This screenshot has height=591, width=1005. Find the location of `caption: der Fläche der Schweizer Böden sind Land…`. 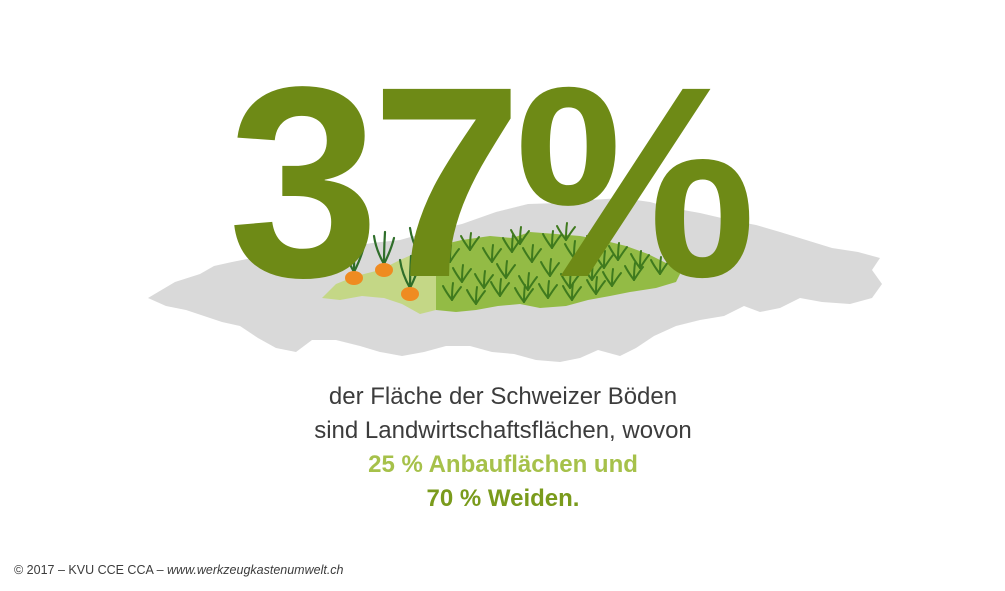

caption: der Fläche der Schweizer Böden sind Land… is located at coordinates (503, 448).